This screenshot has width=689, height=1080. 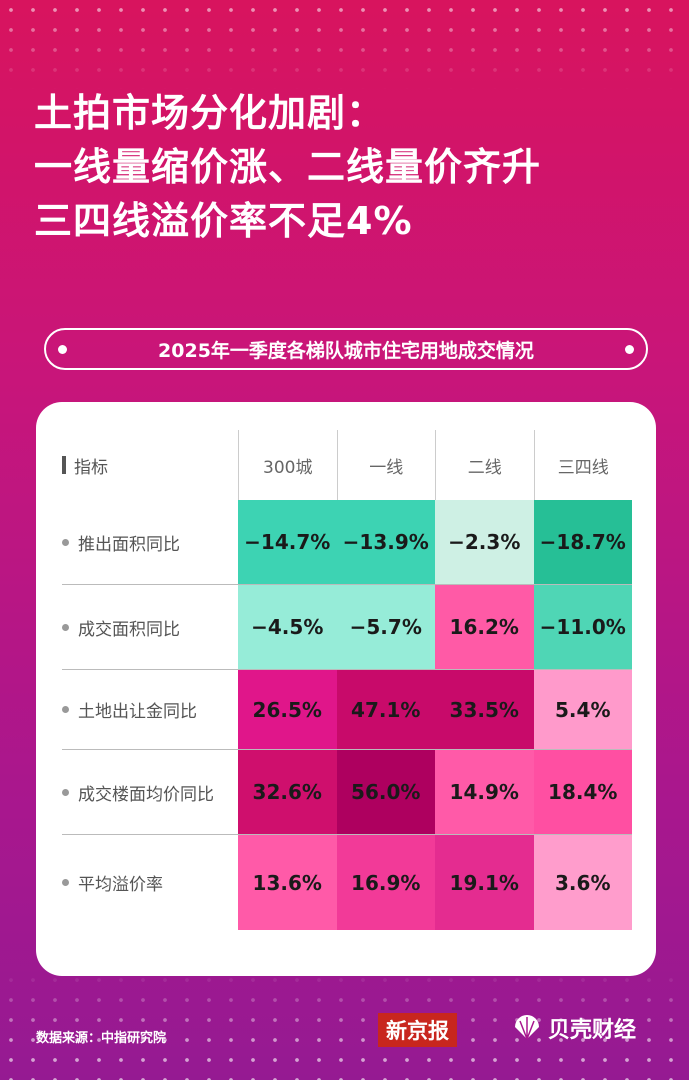 What do you see at coordinates (385, 627) in the screenshot?
I see `heatmap-cell: −5.7%` at bounding box center [385, 627].